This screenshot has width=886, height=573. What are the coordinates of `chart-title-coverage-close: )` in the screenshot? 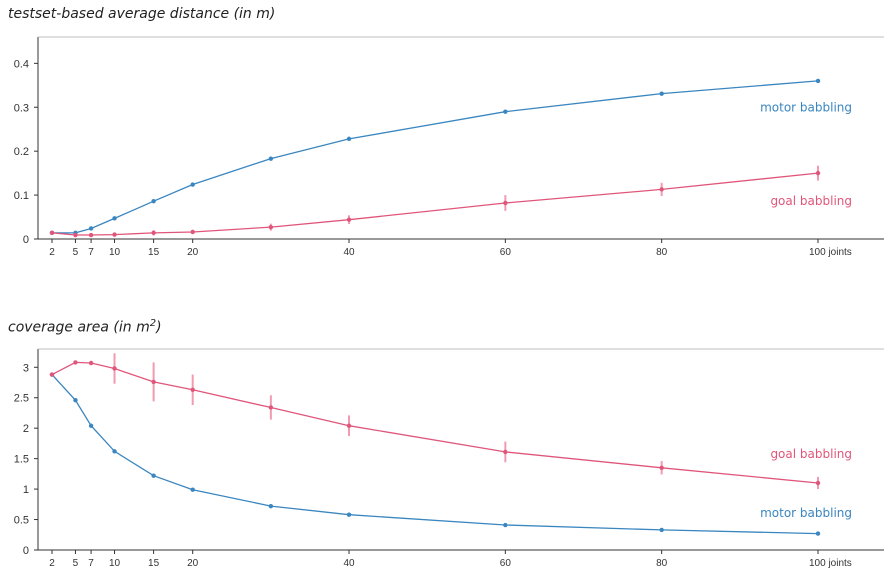 It's located at (159, 327).